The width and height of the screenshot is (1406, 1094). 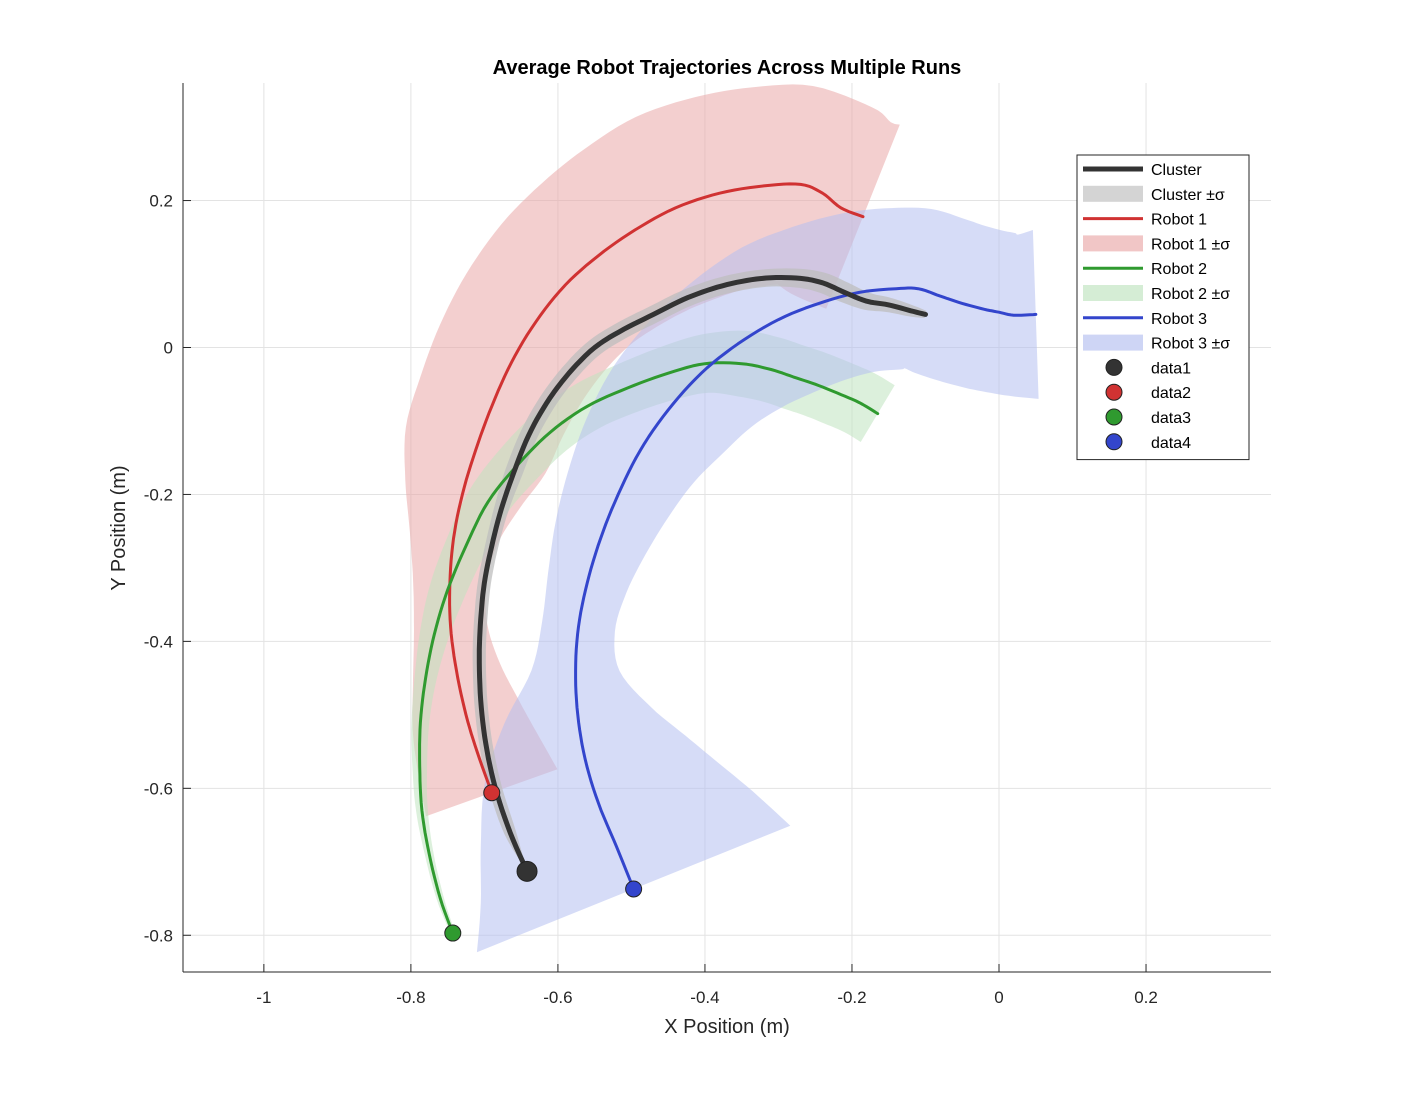 What do you see at coordinates (492, 793) in the screenshot?
I see `start-marker-data2` at bounding box center [492, 793].